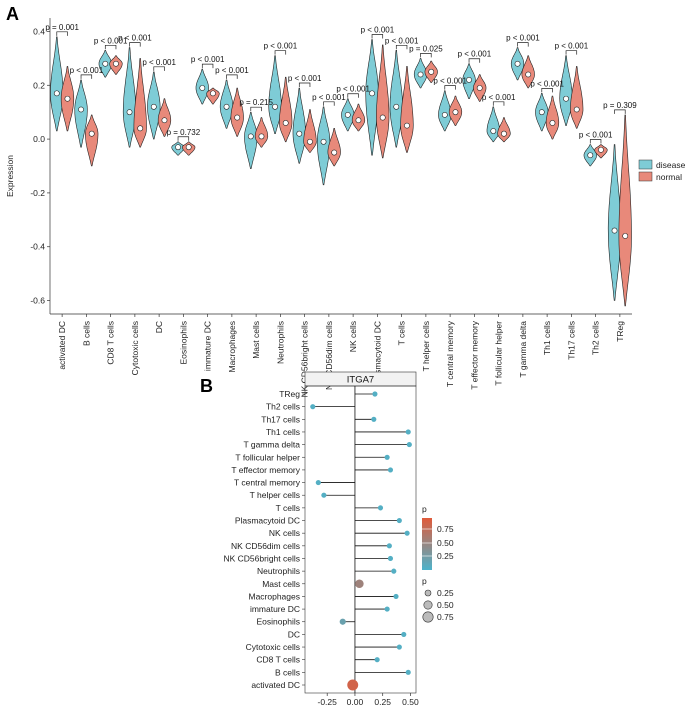 The image size is (685, 708). I want to click on violin-x-tick-label: Neutrophils, so click(280, 342).